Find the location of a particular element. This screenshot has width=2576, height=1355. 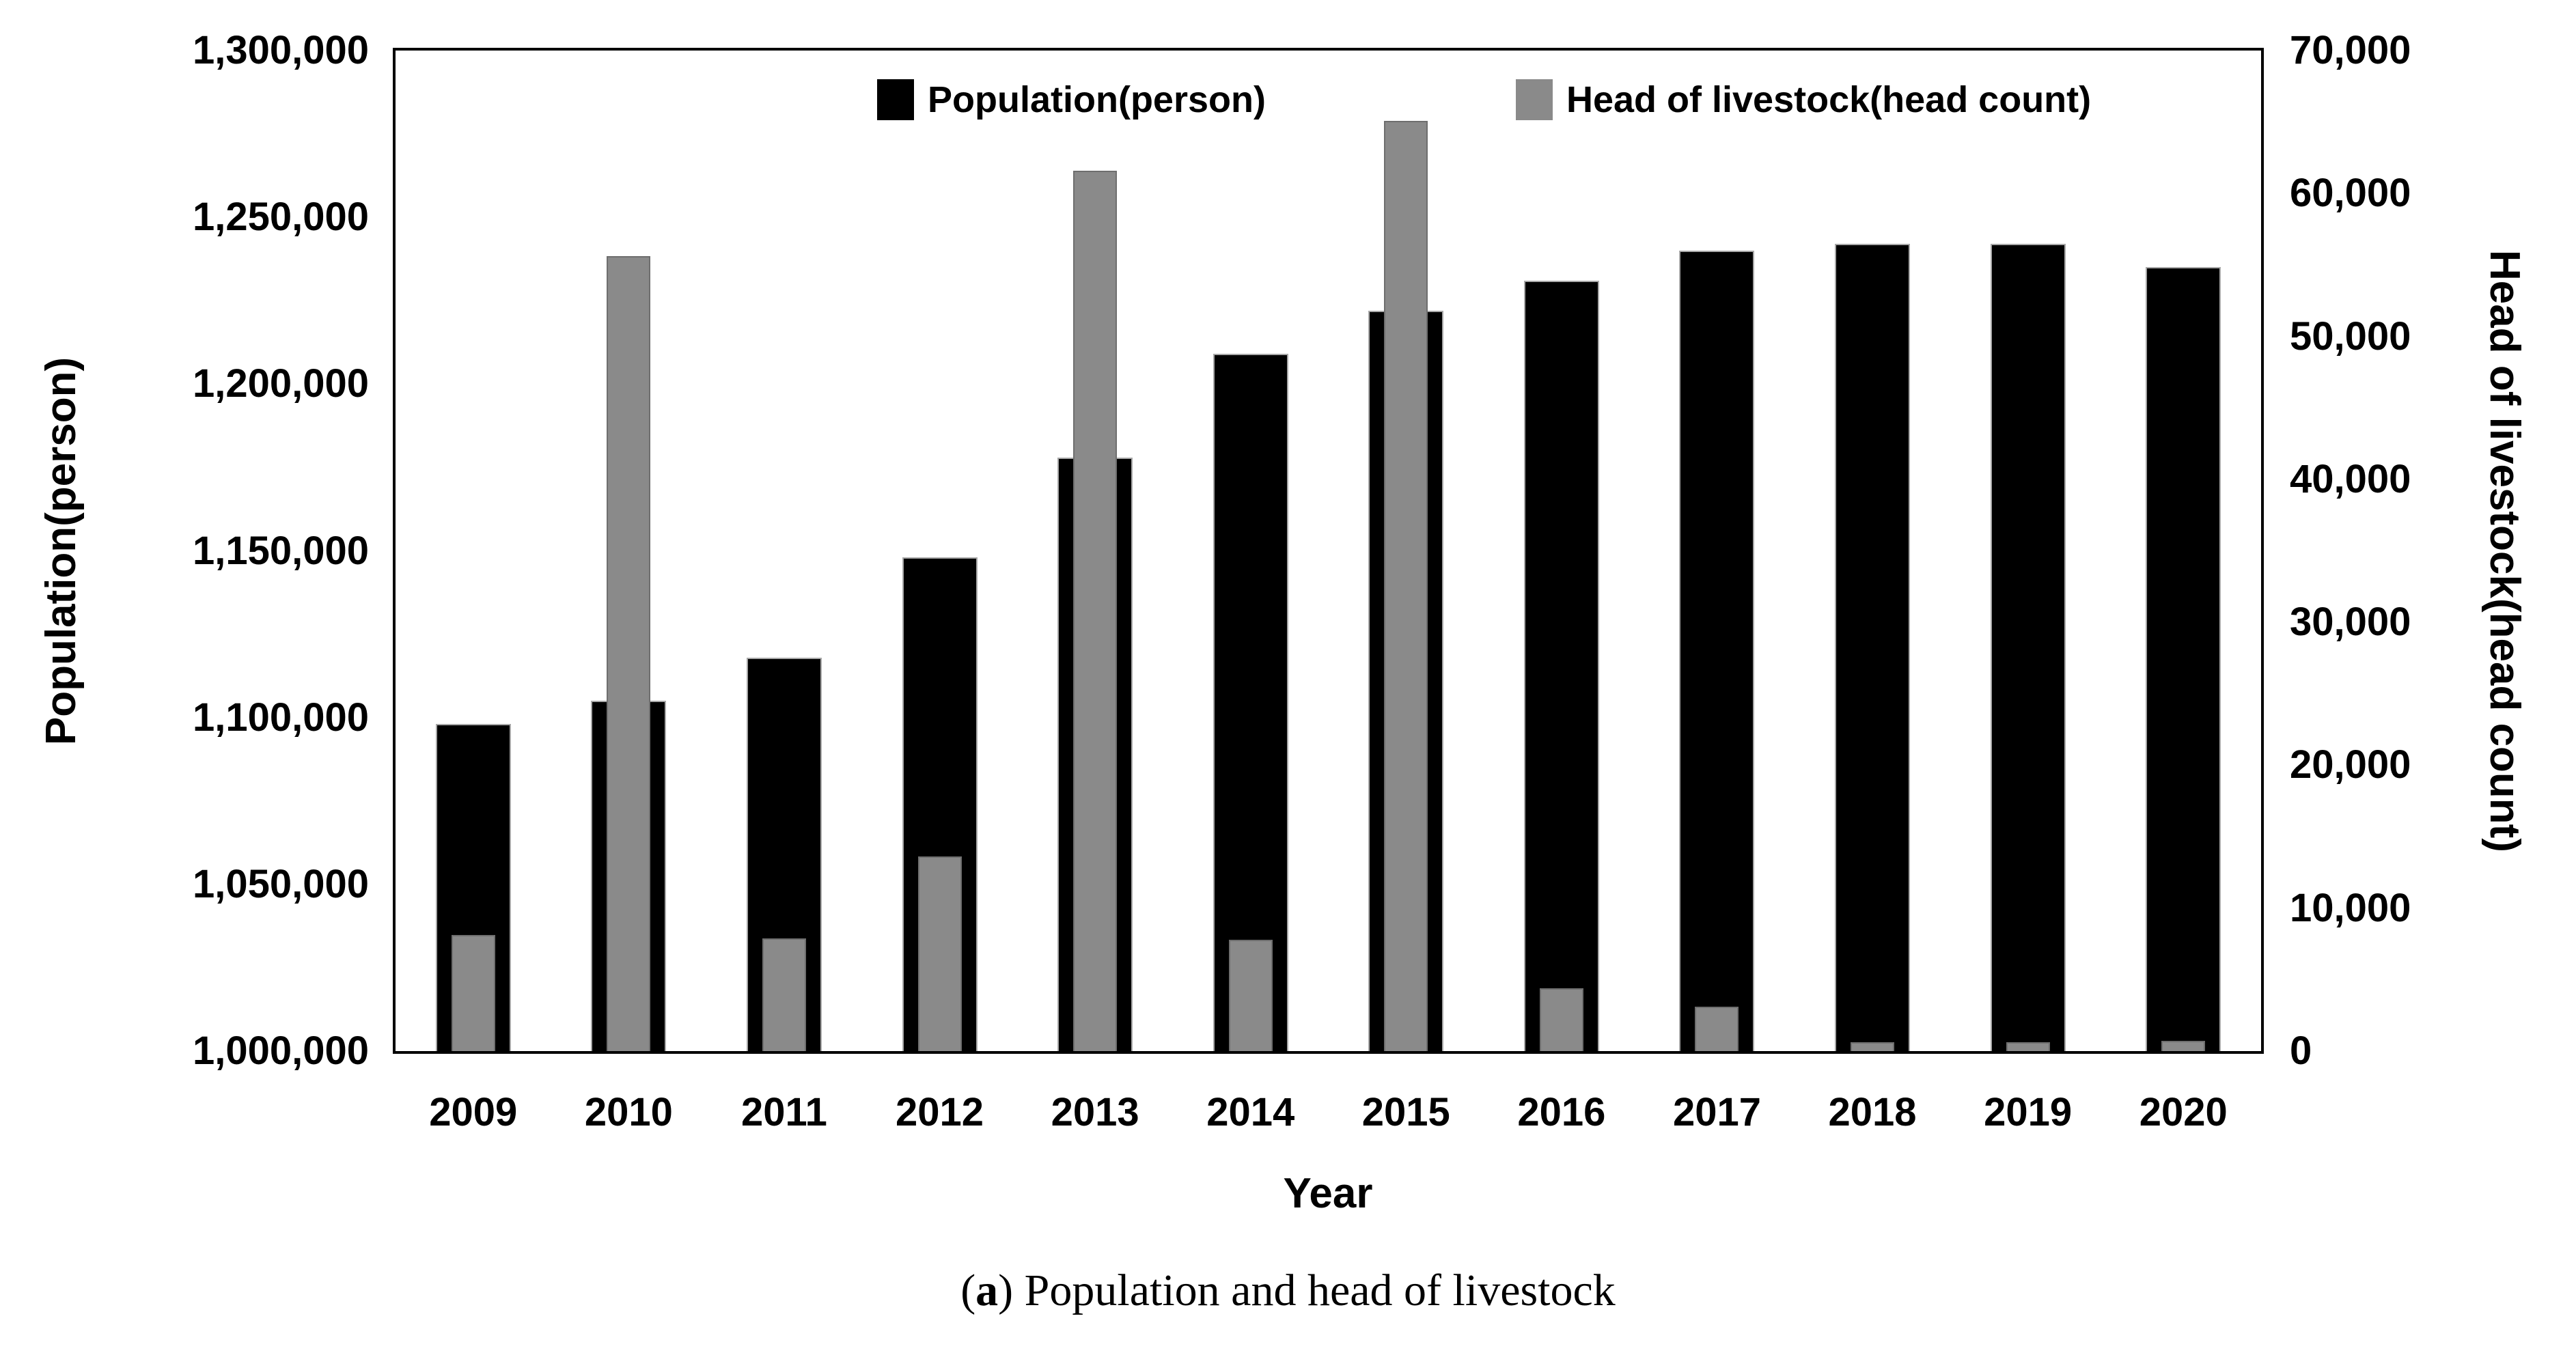

livestock-bar-2011 is located at coordinates (784, 994).